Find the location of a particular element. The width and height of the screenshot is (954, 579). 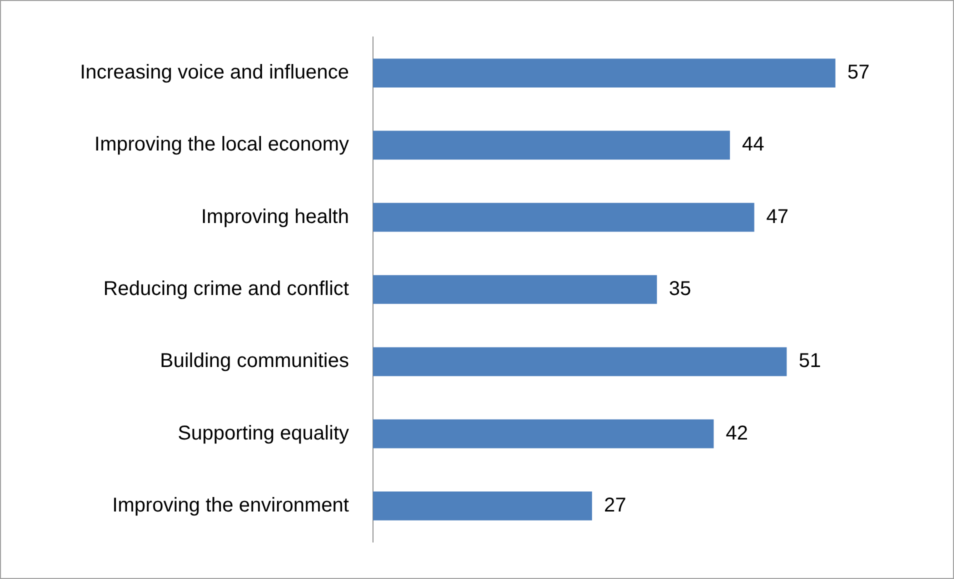

data-label: 35 is located at coordinates (680, 289).